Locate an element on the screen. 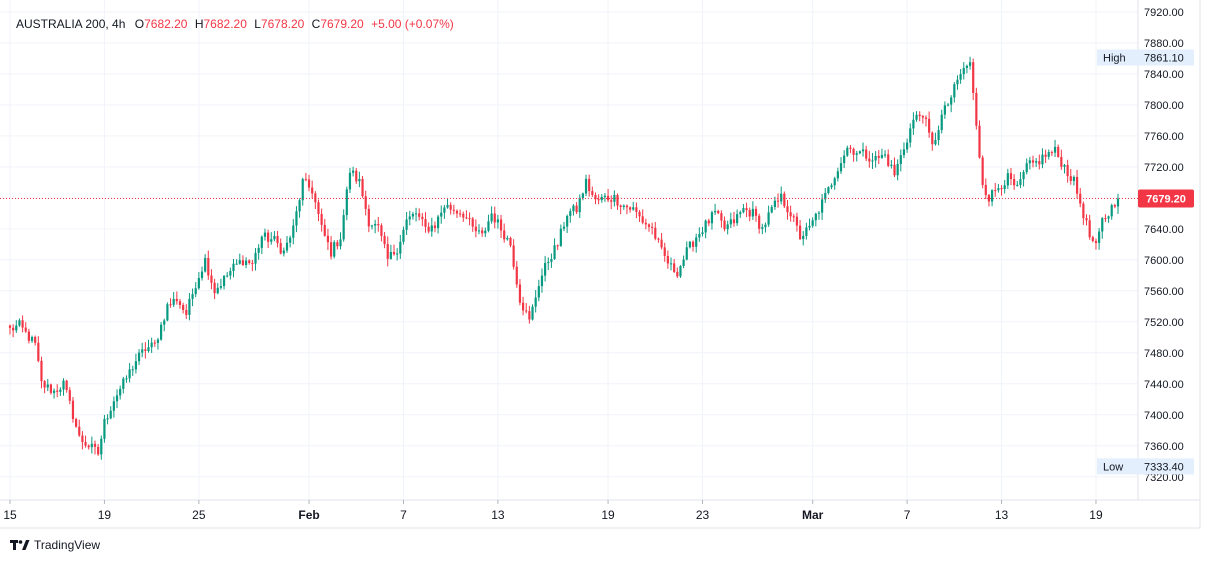 The image size is (1209, 564). tradingview-logo: TradingView is located at coordinates (55, 545).